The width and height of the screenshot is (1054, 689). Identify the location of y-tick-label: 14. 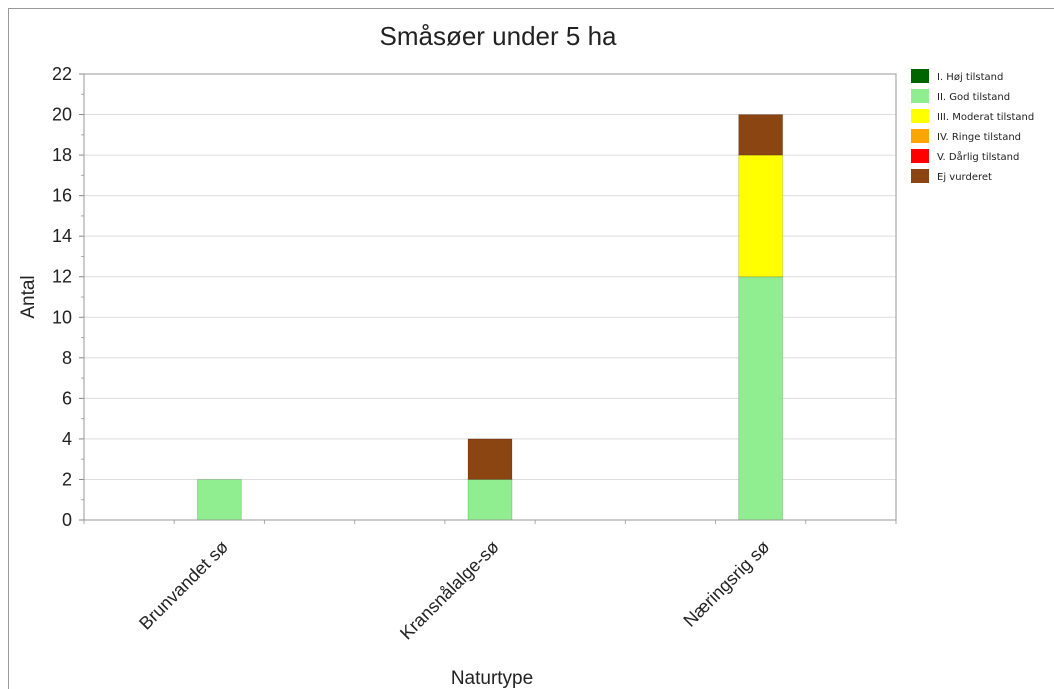
(62, 236).